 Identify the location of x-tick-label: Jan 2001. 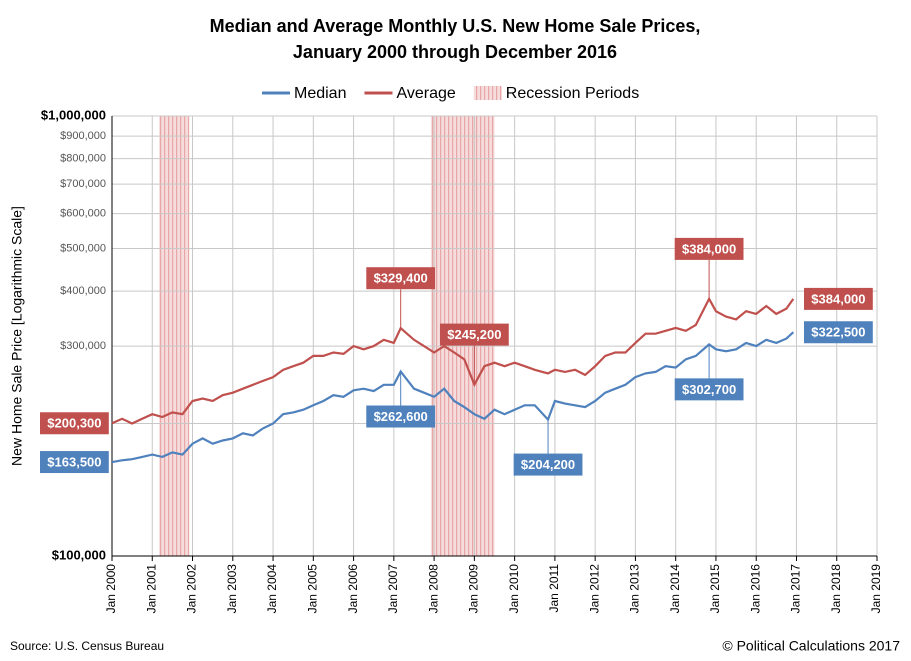
(151, 589).